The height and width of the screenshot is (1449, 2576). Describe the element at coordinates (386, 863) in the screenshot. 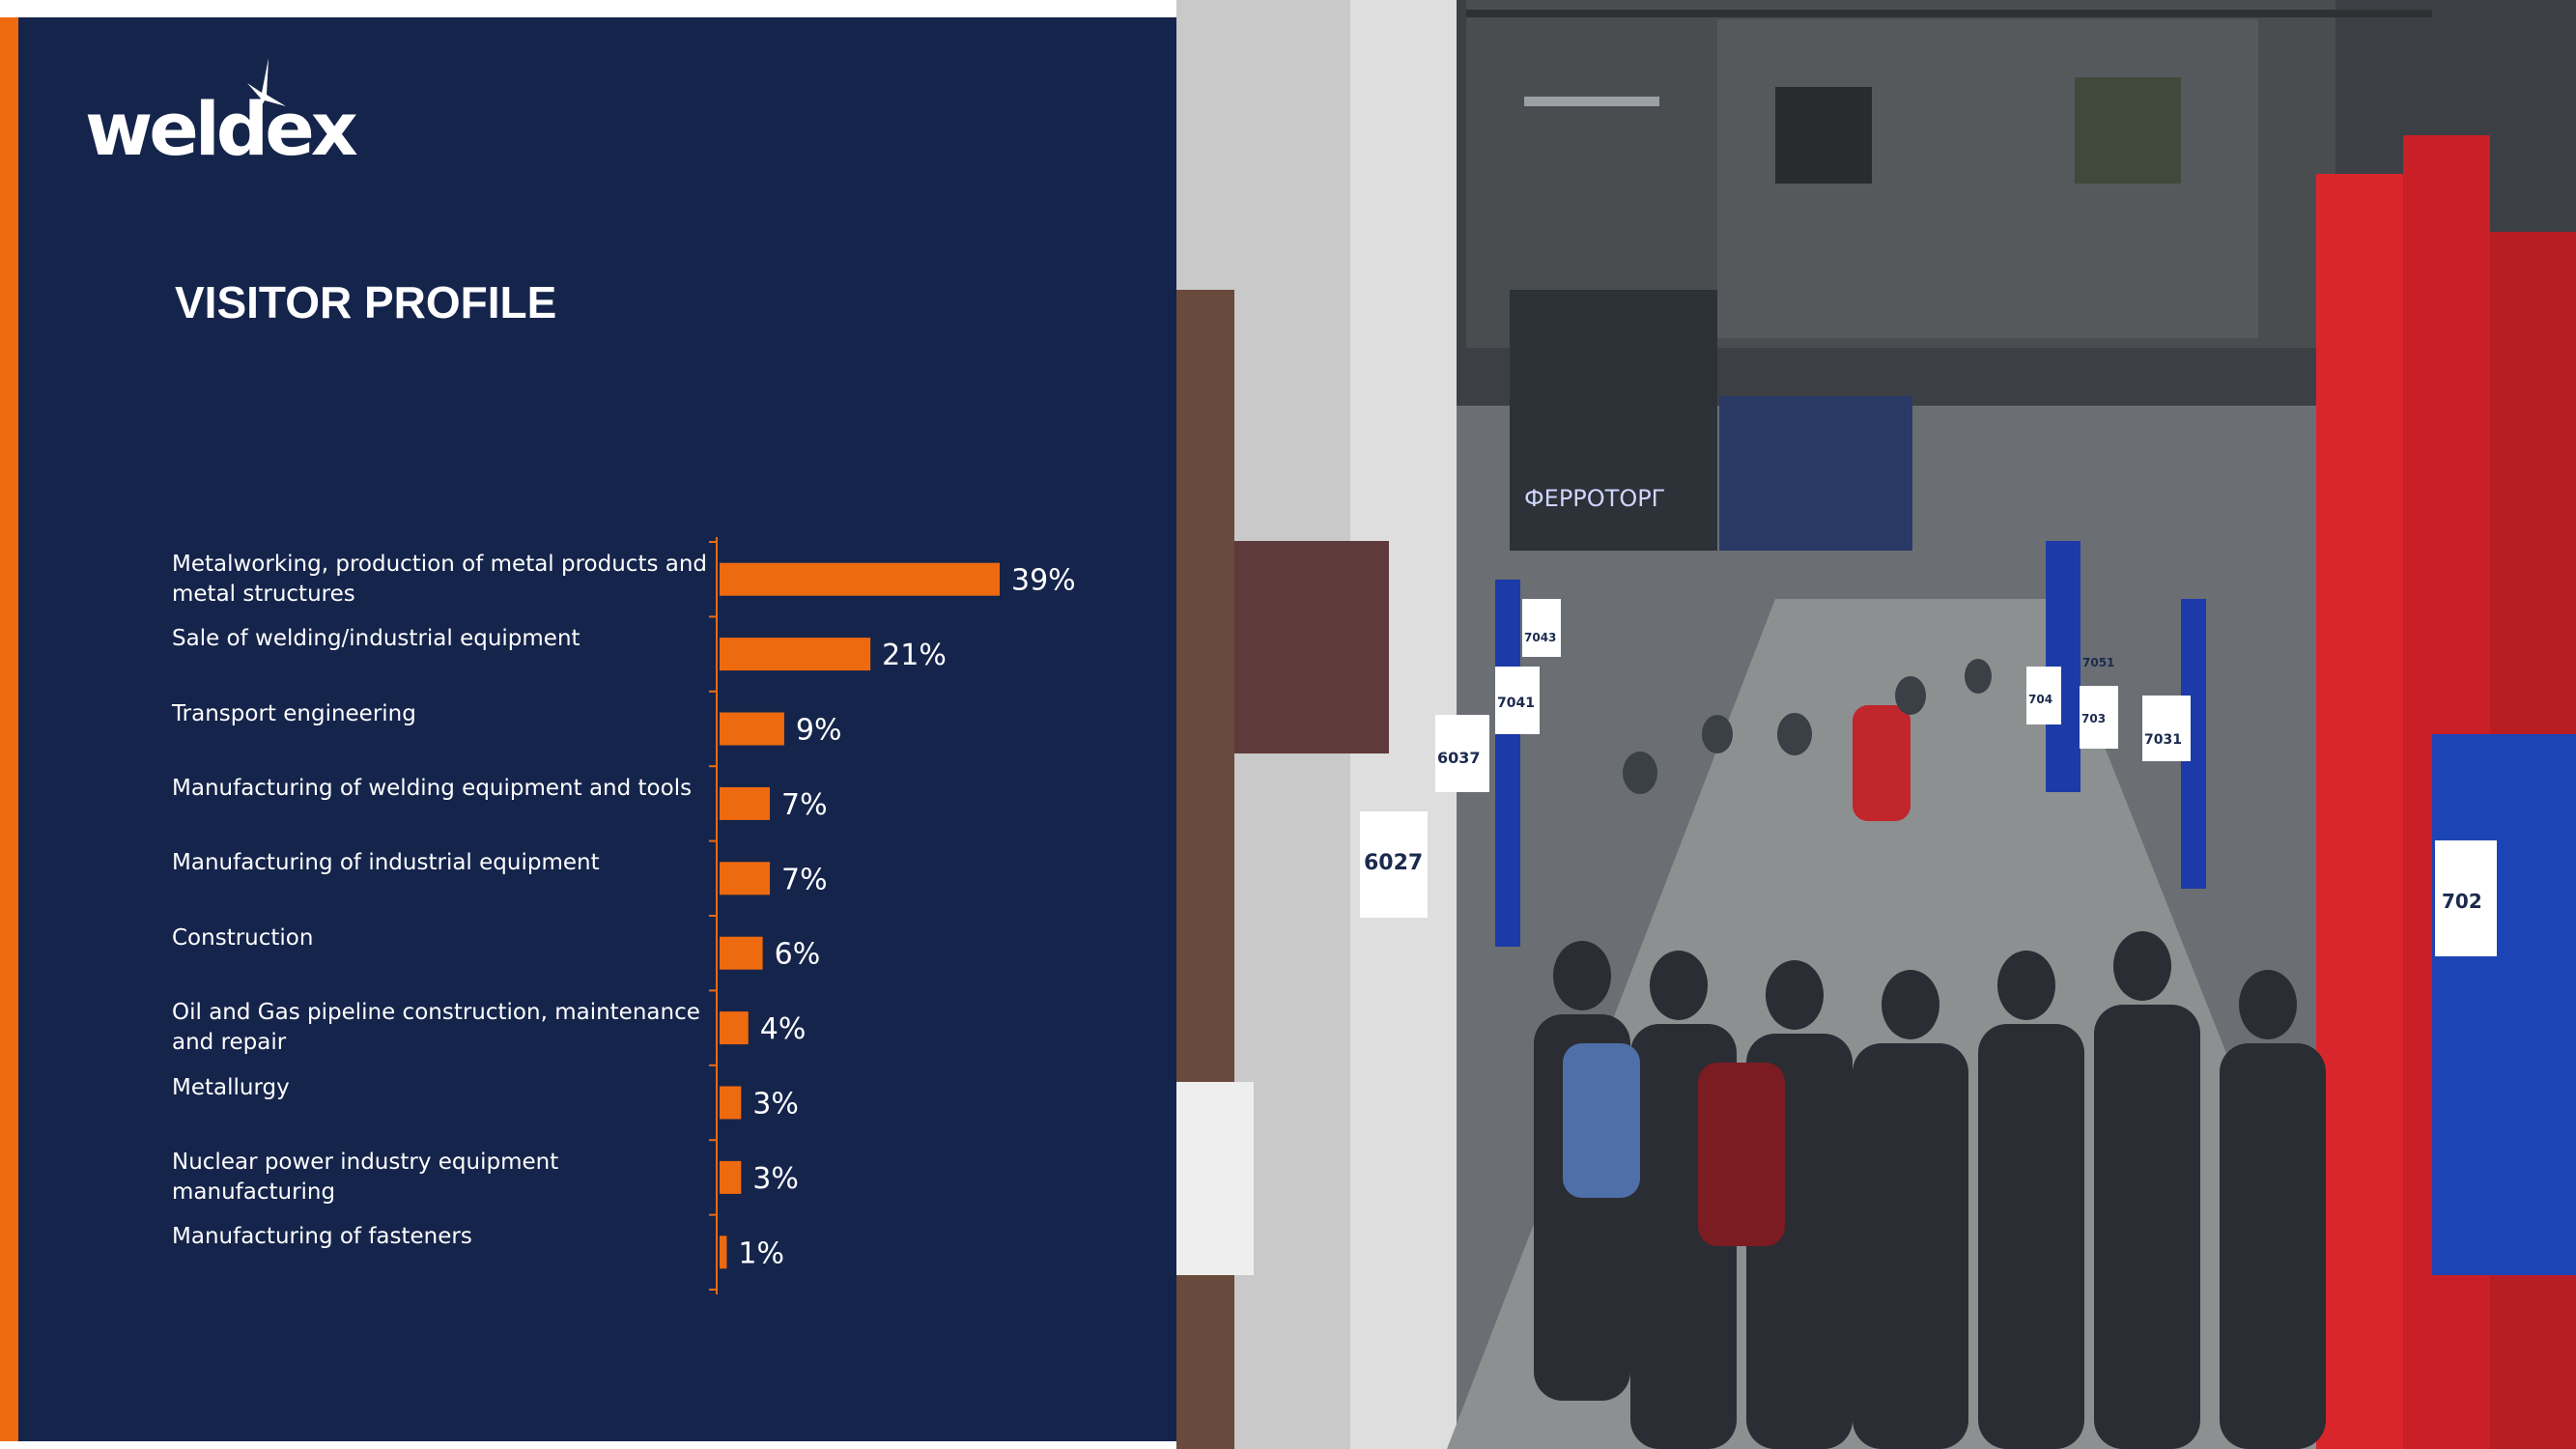

I see `category-label: Manufacturing of industrial equipment` at that location.